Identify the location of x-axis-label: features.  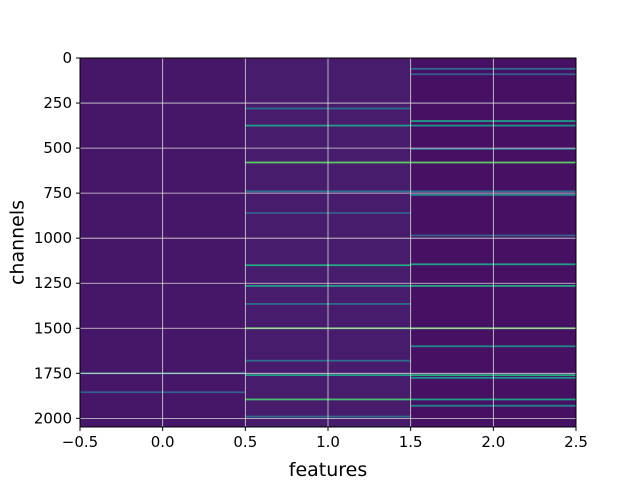
(328, 469).